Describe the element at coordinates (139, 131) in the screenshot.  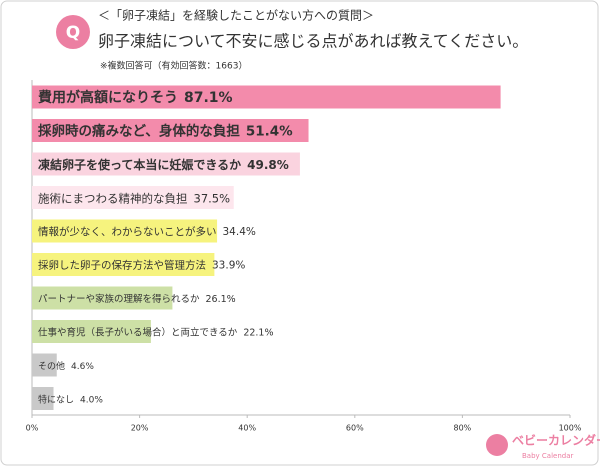
I see `category-label: 採卵時の痛みなど、身体的な負担` at that location.